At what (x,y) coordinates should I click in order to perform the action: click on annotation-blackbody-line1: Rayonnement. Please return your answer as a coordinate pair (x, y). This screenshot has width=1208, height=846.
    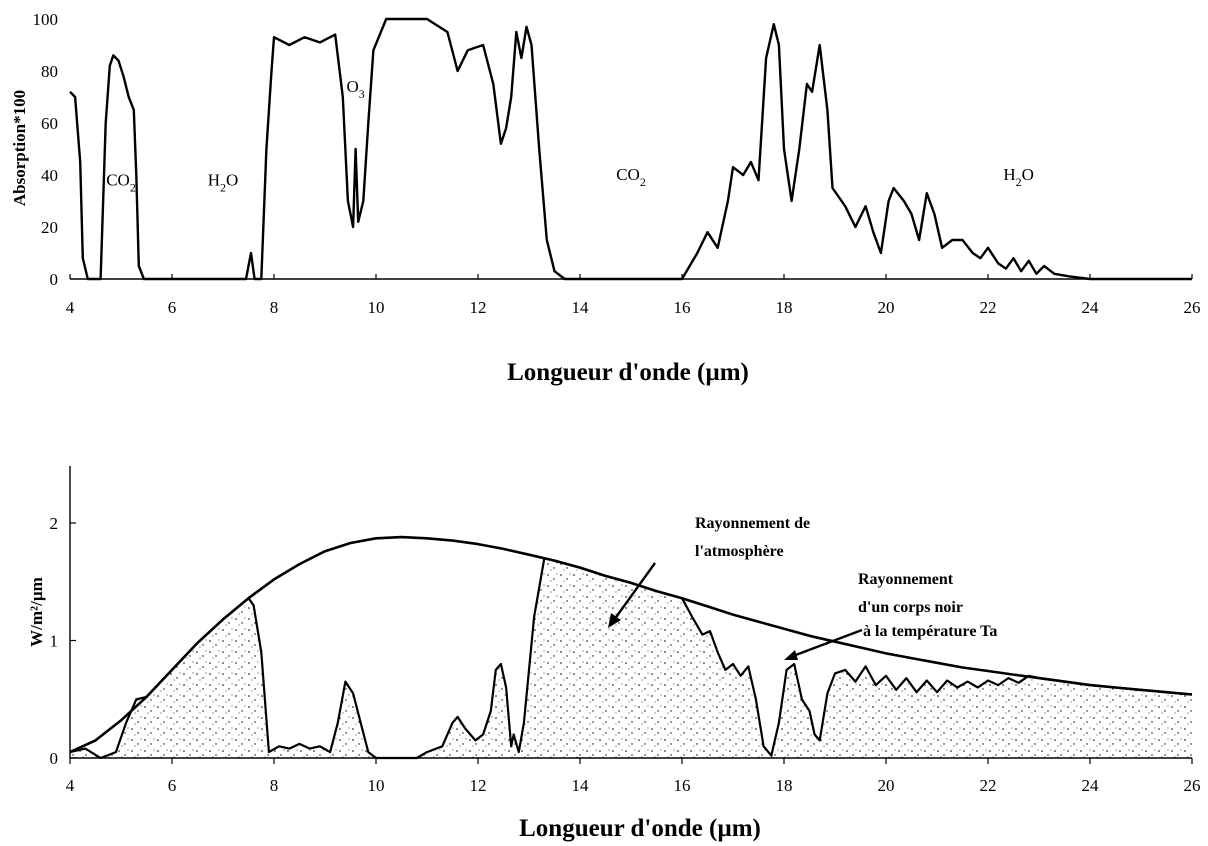
    Looking at the image, I should click on (906, 579).